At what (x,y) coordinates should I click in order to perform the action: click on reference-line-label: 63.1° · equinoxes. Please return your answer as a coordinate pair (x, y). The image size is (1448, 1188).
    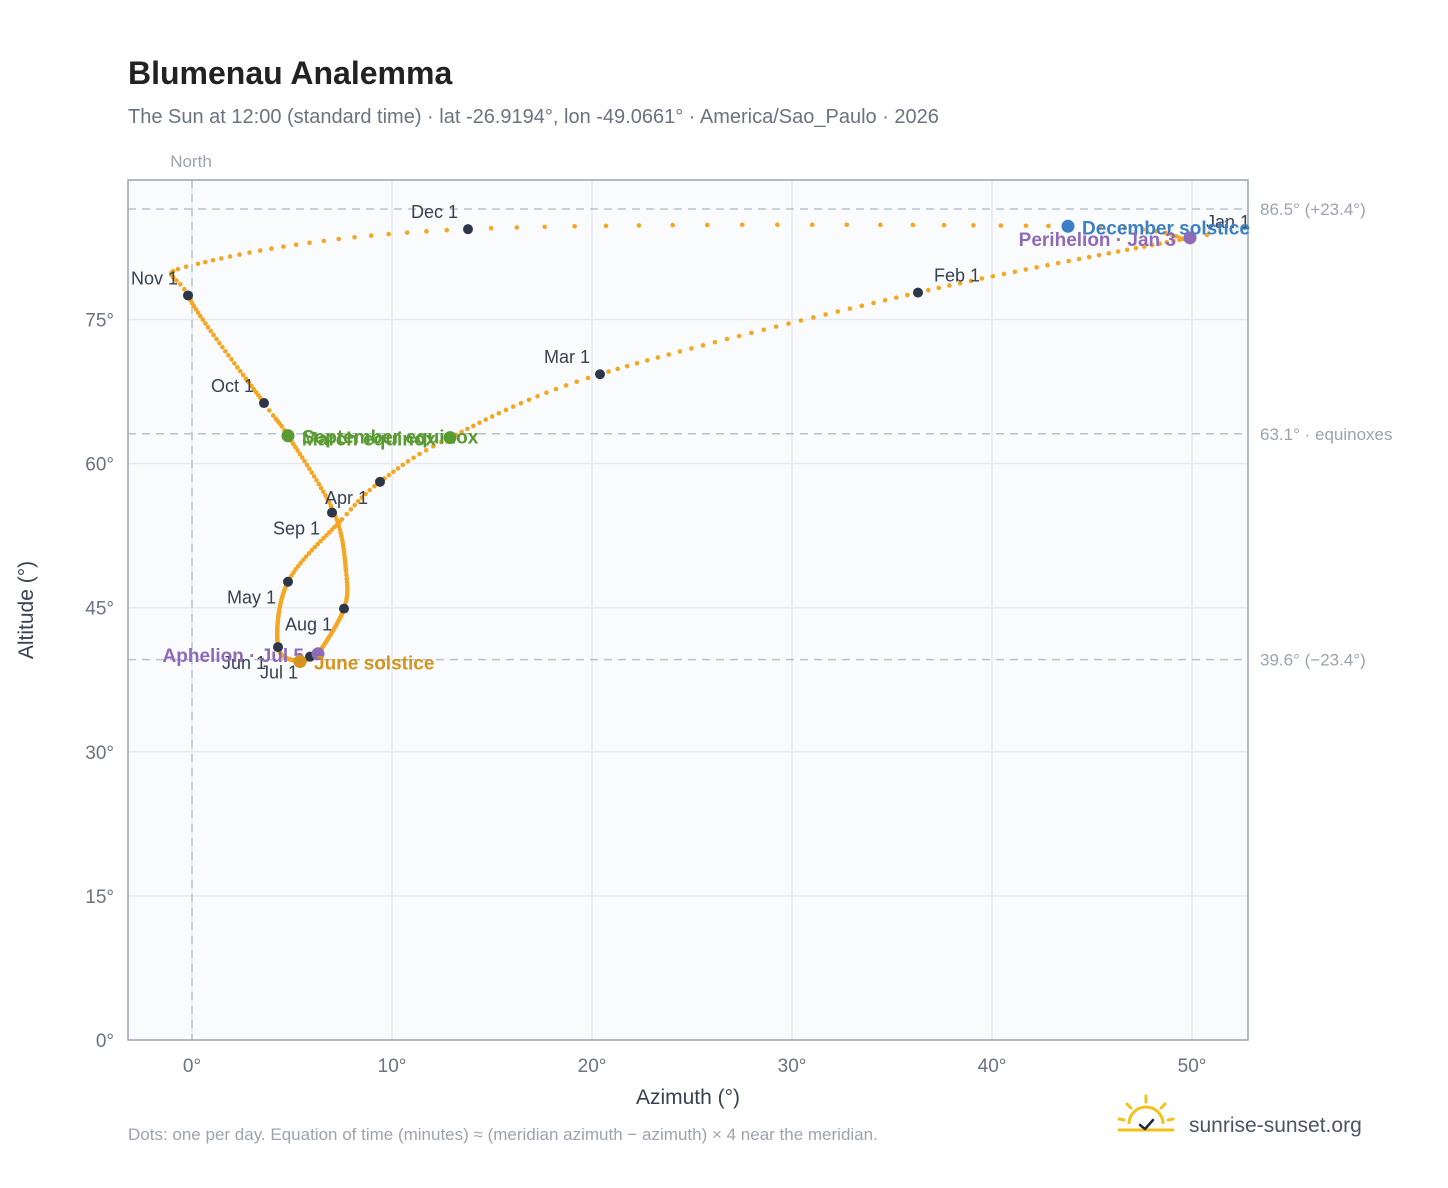
    Looking at the image, I should click on (1326, 434).